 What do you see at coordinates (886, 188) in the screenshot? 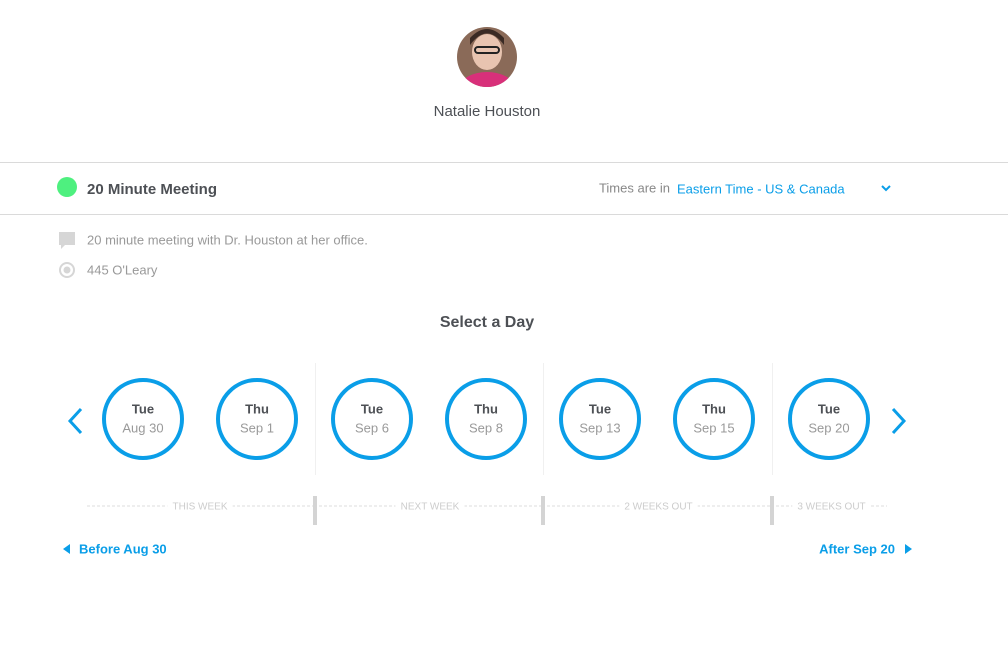
I see `timezone-chevron` at bounding box center [886, 188].